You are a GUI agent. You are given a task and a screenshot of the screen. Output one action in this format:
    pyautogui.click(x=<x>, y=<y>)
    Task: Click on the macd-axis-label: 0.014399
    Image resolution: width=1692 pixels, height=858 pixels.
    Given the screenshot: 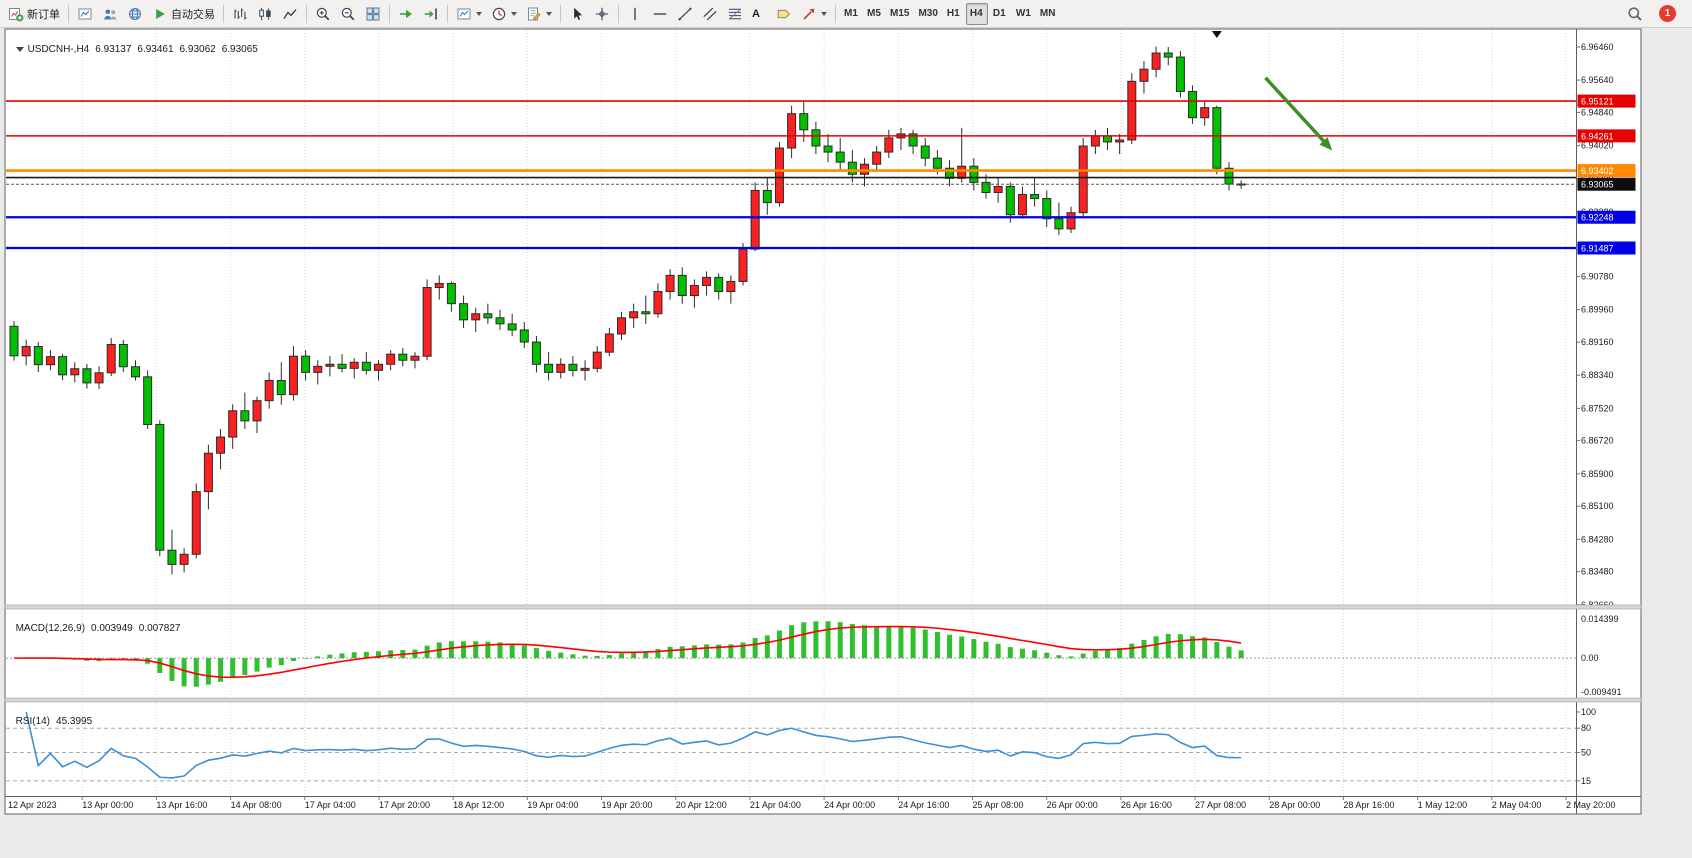 What is the action you would take?
    pyautogui.click(x=1600, y=619)
    